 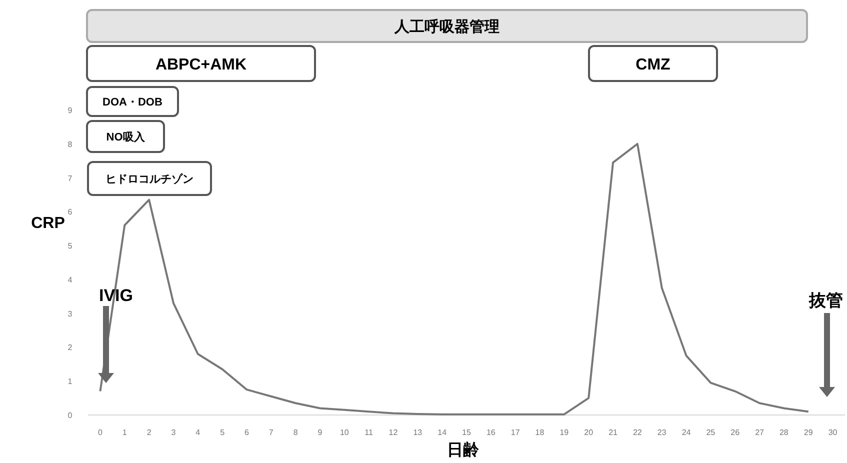 What do you see at coordinates (809, 432) in the screenshot?
I see `x-tick-label: 29` at bounding box center [809, 432].